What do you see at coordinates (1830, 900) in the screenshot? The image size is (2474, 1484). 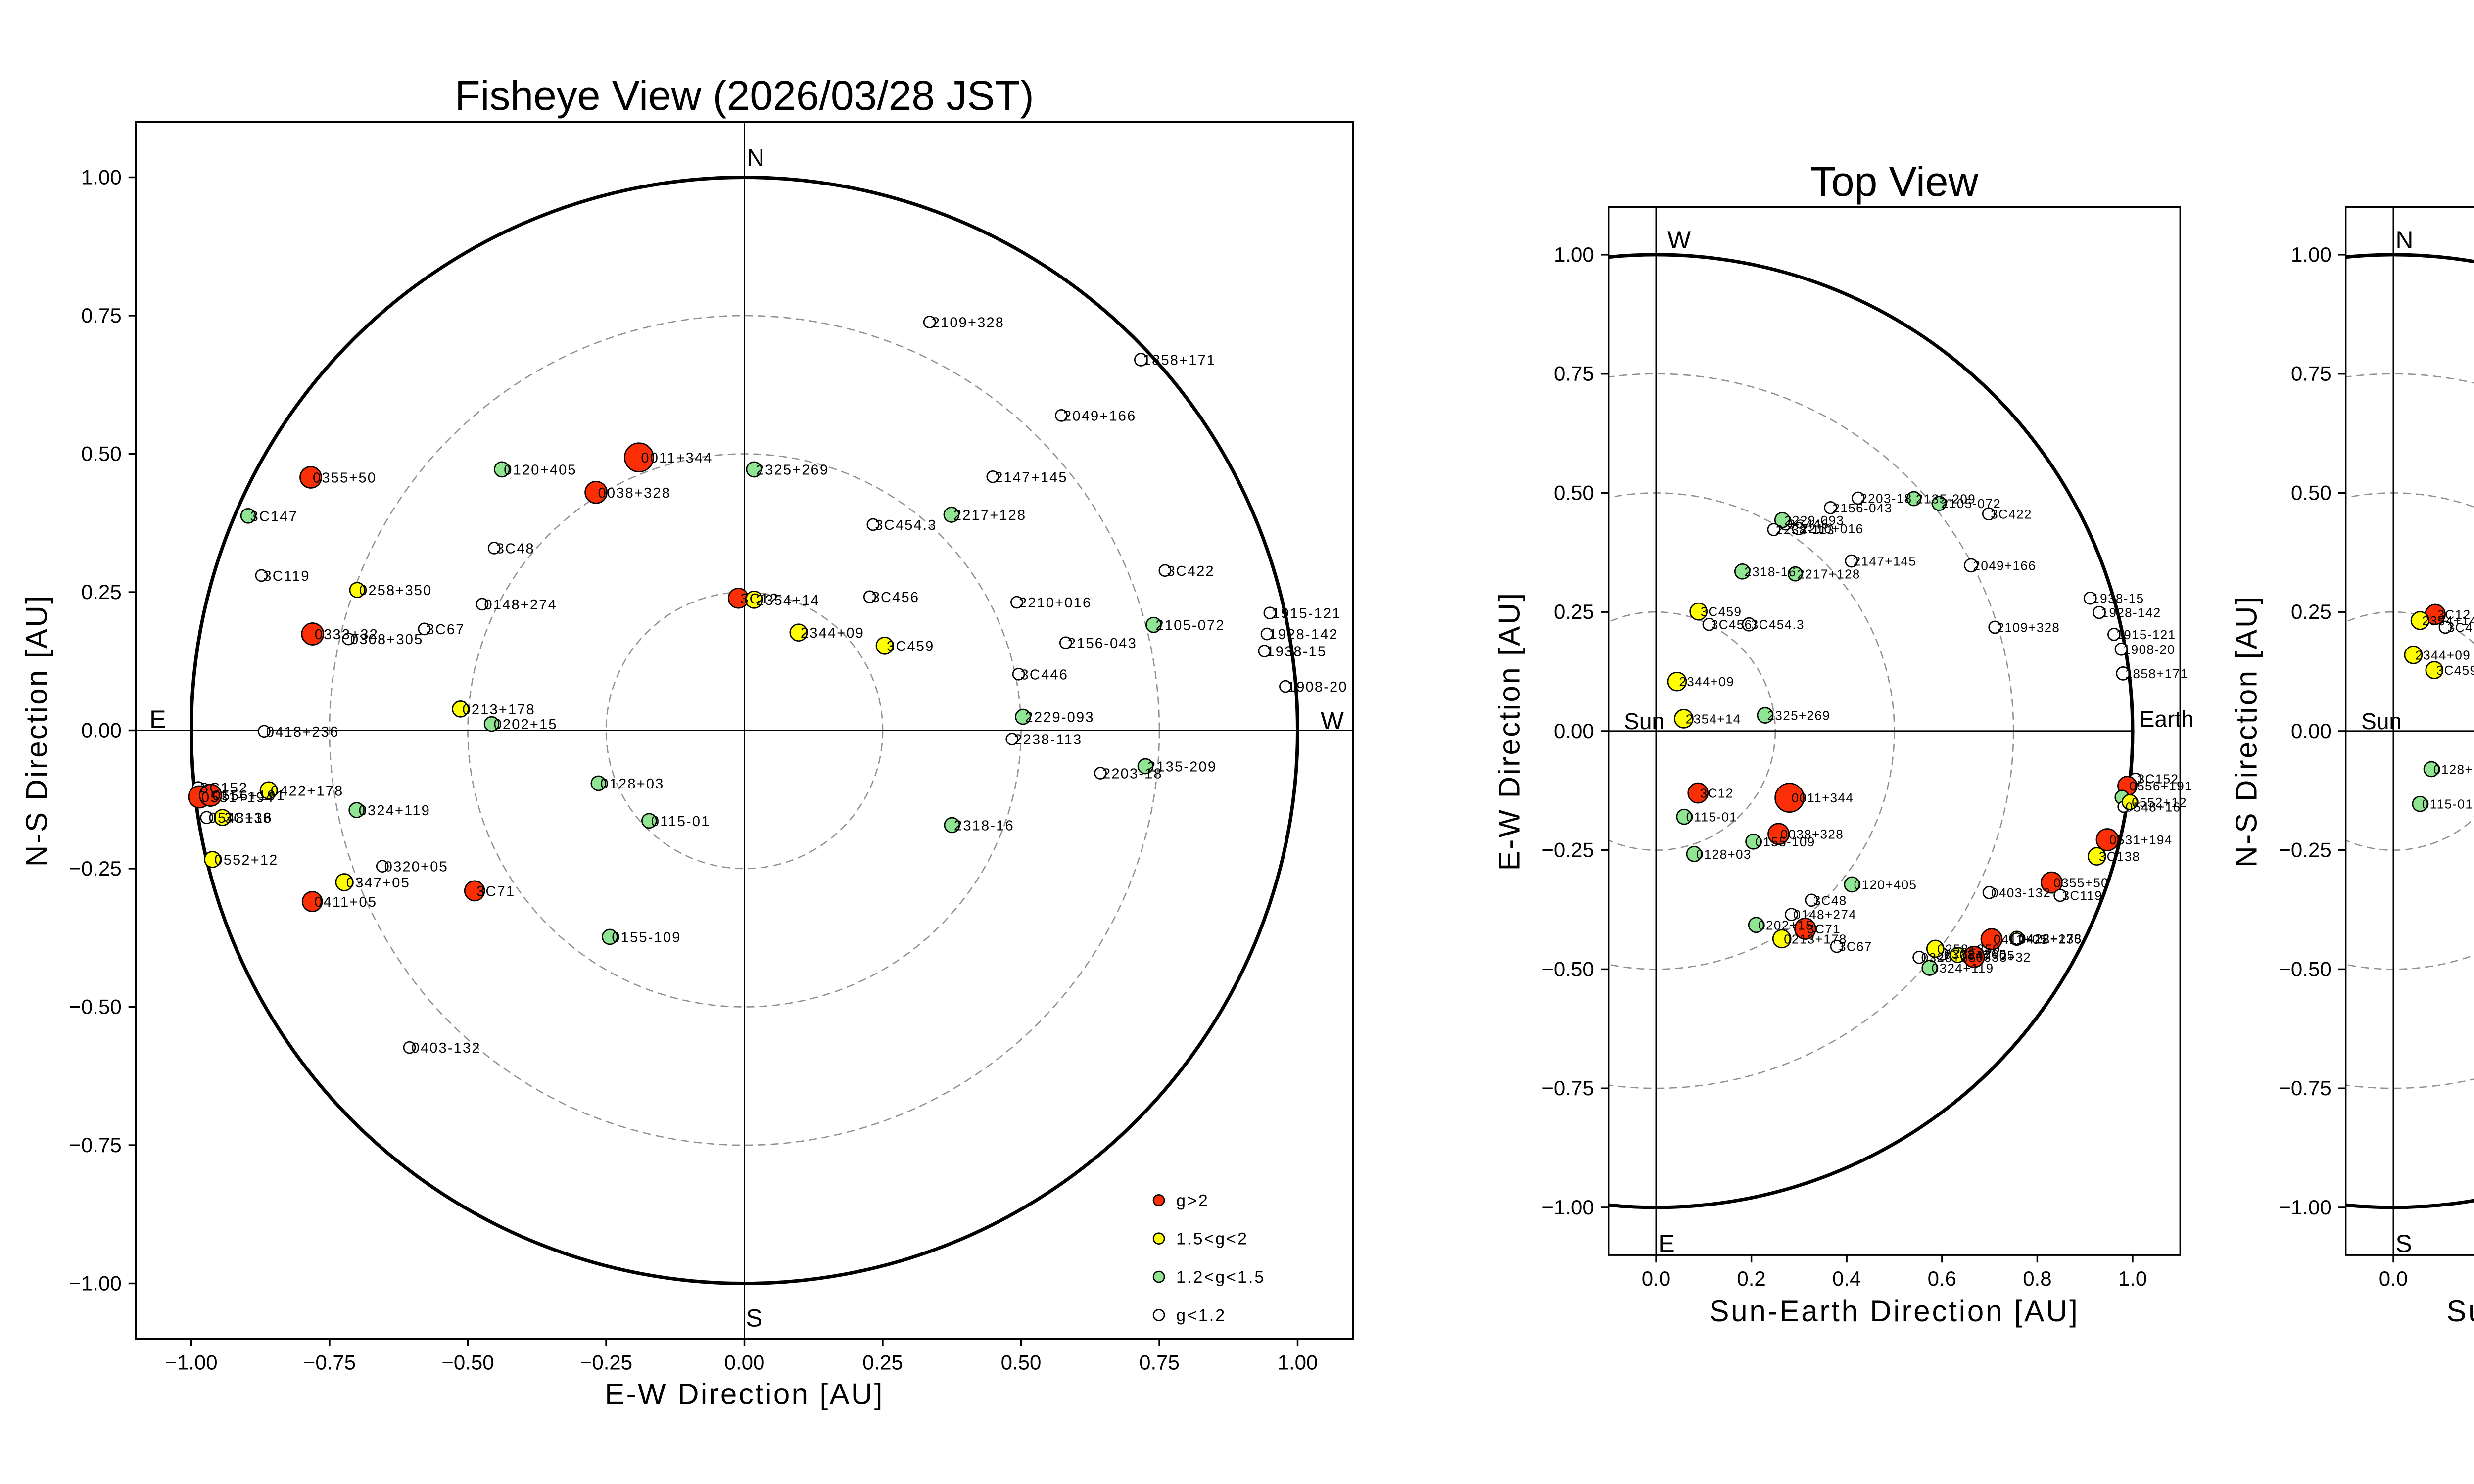 I see `svg-text: 3C48` at bounding box center [1830, 900].